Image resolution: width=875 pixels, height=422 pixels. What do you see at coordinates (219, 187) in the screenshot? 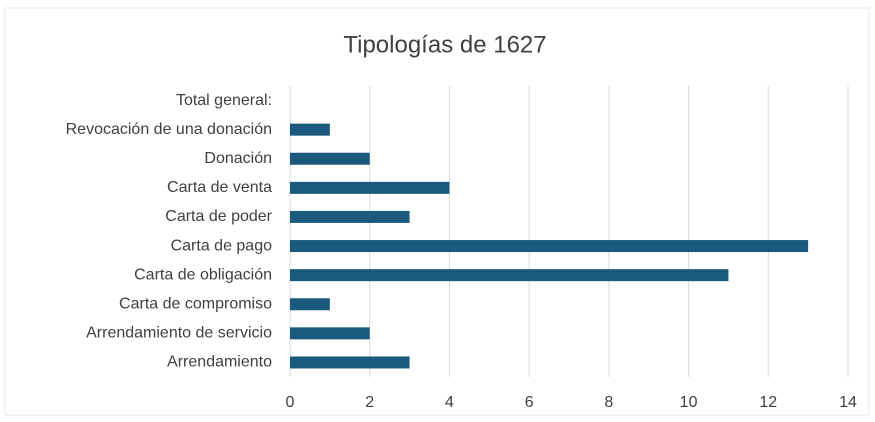
I see `y-tick-label: Carta de venta` at bounding box center [219, 187].